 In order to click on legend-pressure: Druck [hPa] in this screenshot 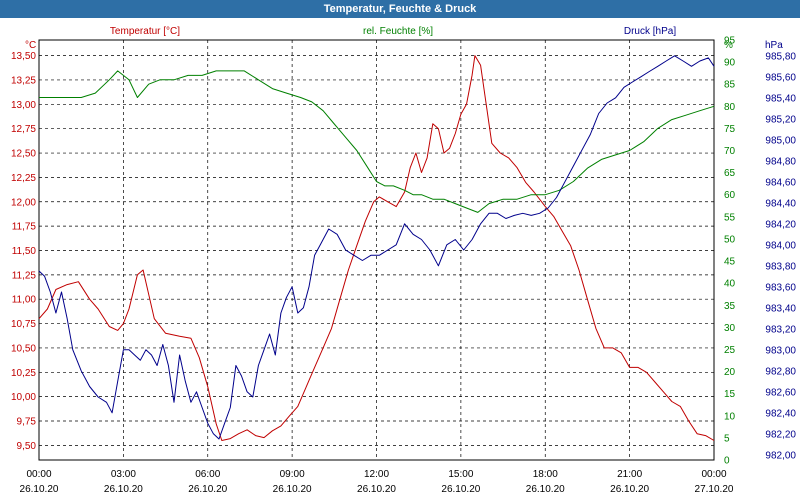, I will do `click(650, 31)`.